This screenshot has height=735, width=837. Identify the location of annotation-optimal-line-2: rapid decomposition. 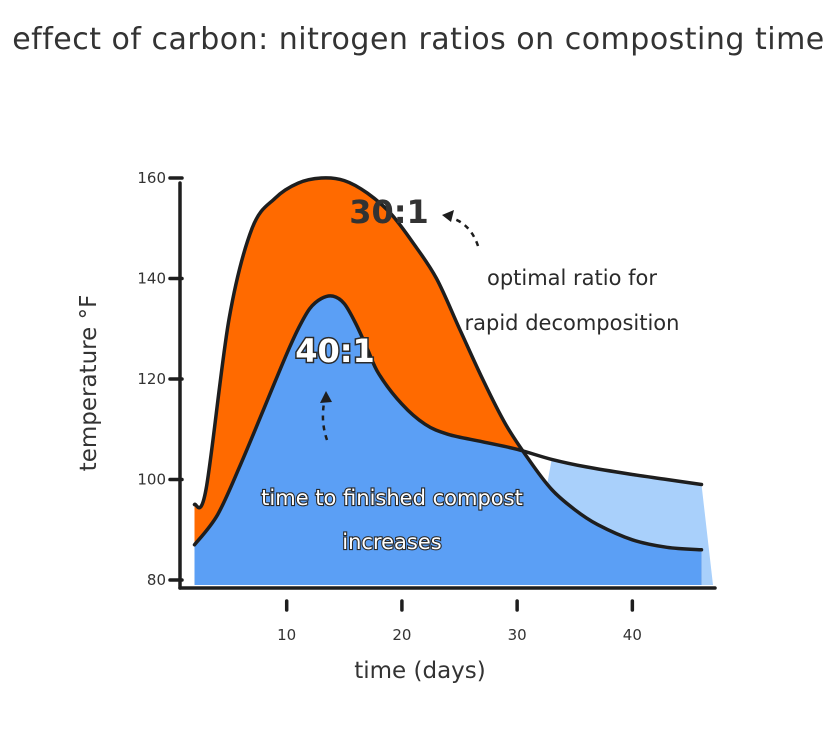
(572, 323).